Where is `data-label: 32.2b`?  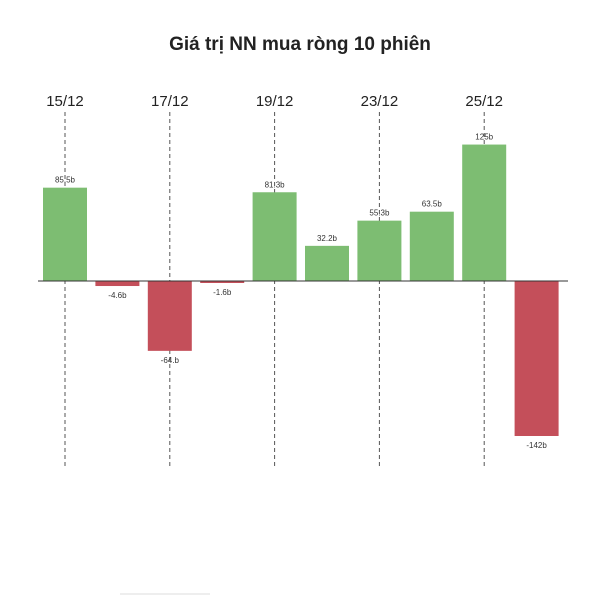 data-label: 32.2b is located at coordinates (327, 238).